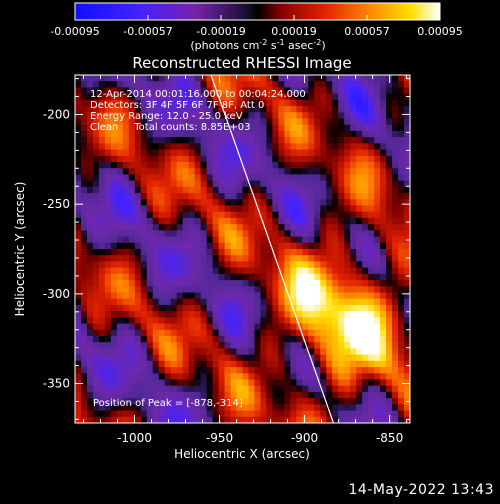 The image size is (500, 504). Describe the element at coordinates (56, 204) in the screenshot. I see `y-tick-label: -250` at that location.